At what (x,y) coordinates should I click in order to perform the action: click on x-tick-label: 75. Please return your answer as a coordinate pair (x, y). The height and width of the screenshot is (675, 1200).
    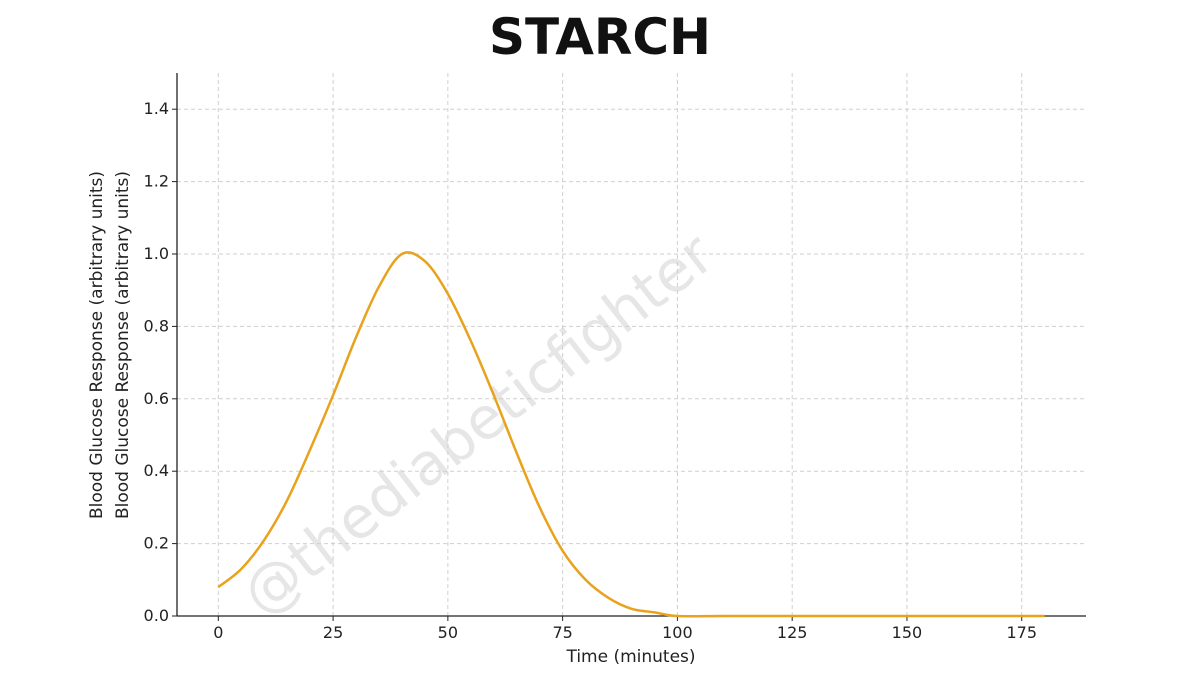
    Looking at the image, I should click on (562, 632).